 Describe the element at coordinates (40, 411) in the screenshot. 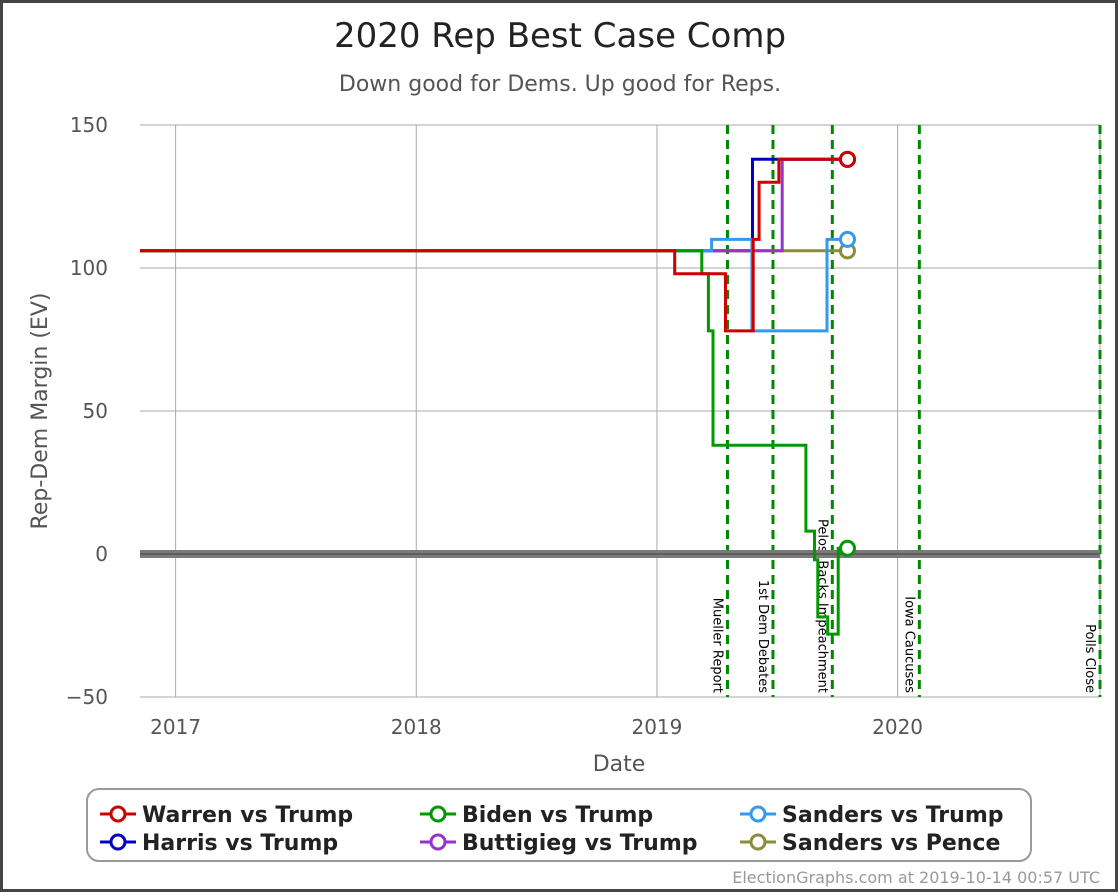

I see `y-axis-title: Rep-Dem Margin (EV)` at that location.